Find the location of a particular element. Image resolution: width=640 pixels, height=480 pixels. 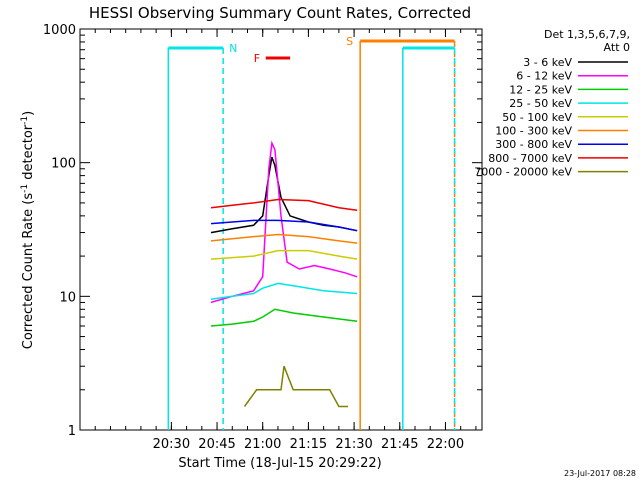

y-tick-label: 100 is located at coordinates (63, 164).